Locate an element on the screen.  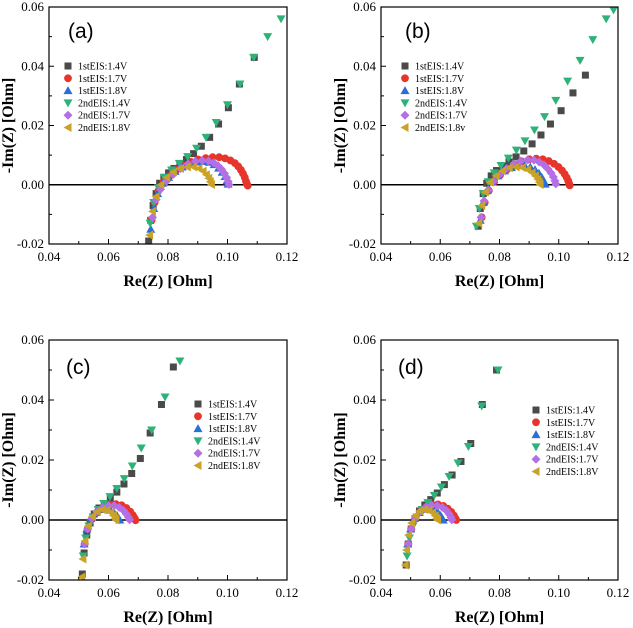
panel-label: (b) is located at coordinates (418, 31).